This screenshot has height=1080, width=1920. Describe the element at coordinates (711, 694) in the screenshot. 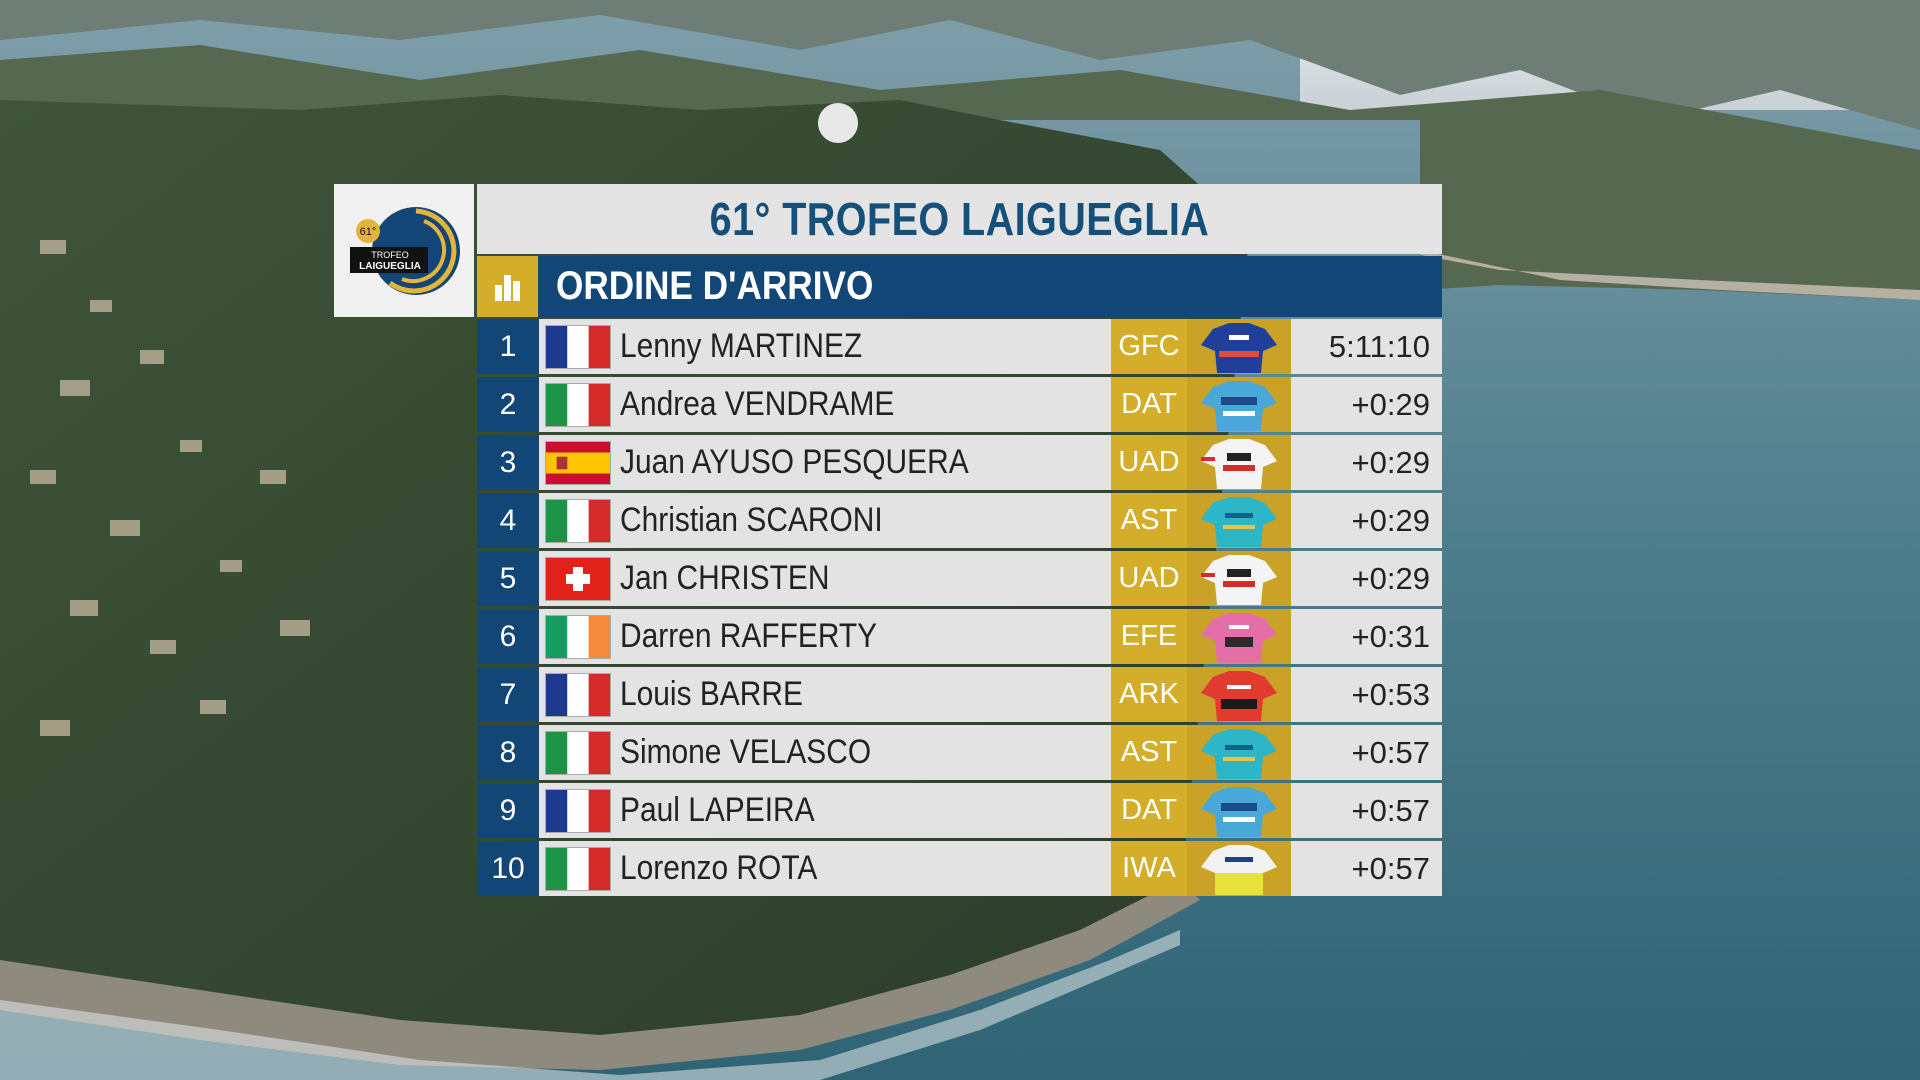

I see `rider-name: Louis BARRE` at that location.